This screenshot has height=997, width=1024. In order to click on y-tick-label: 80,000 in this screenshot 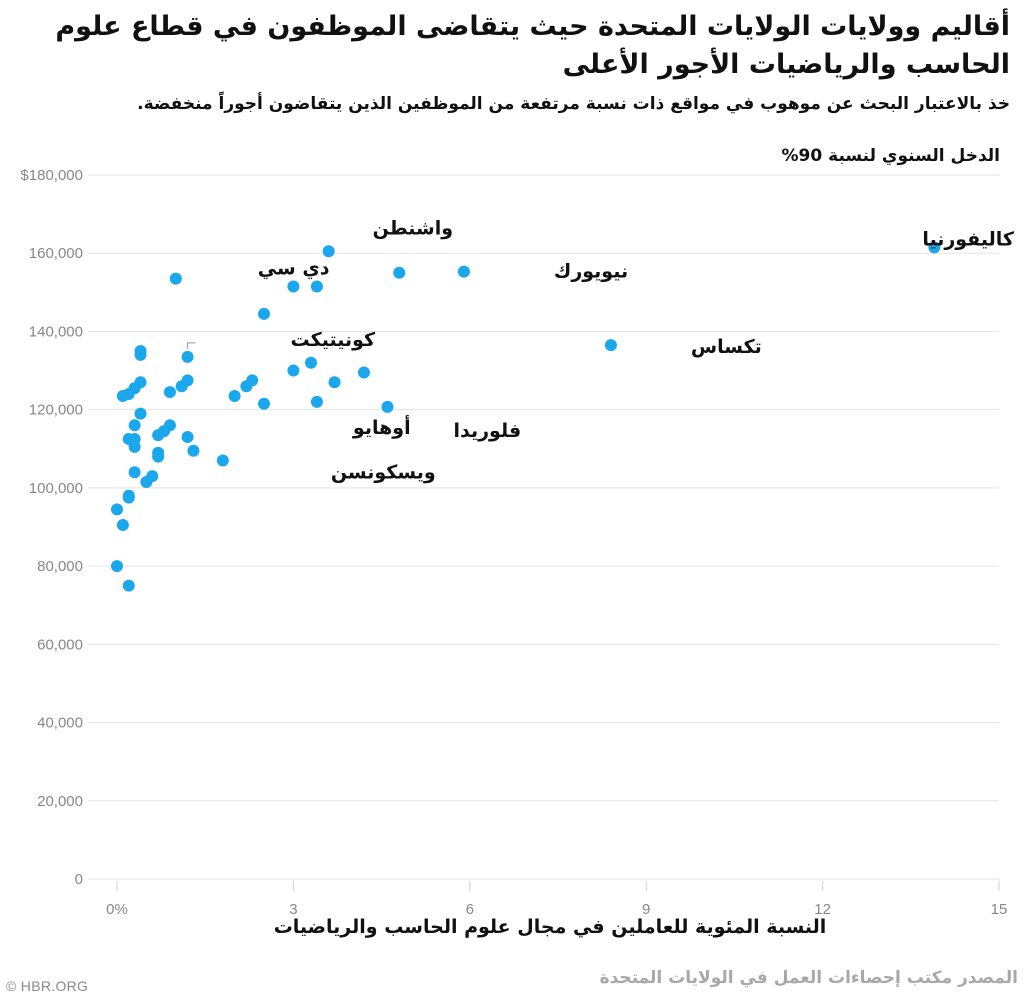, I will do `click(60, 566)`.